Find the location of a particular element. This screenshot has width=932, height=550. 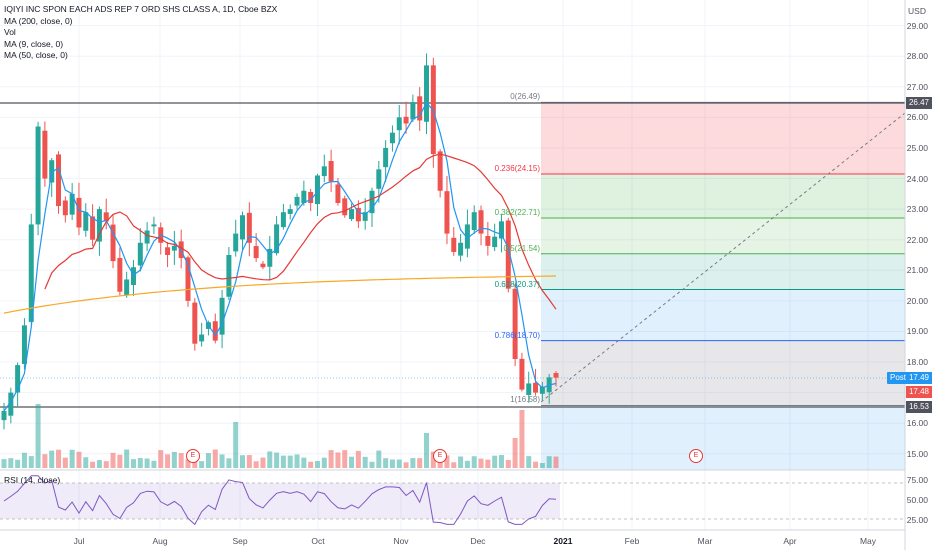

price-tick-label: 29.00 is located at coordinates (917, 25).